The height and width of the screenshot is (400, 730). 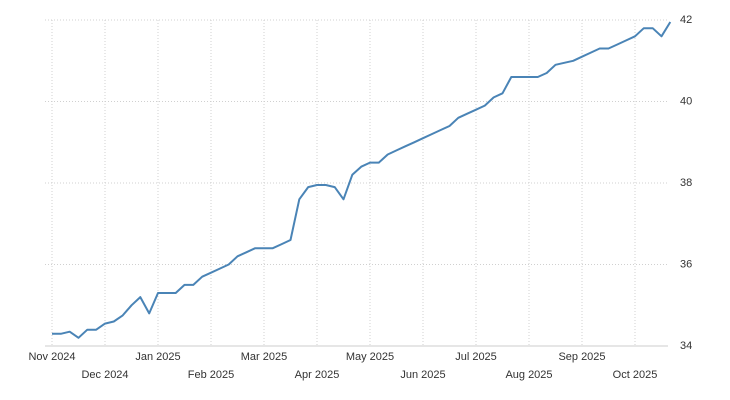 What do you see at coordinates (104, 375) in the screenshot?
I see `x-tick-label: Dec 2024` at bounding box center [104, 375].